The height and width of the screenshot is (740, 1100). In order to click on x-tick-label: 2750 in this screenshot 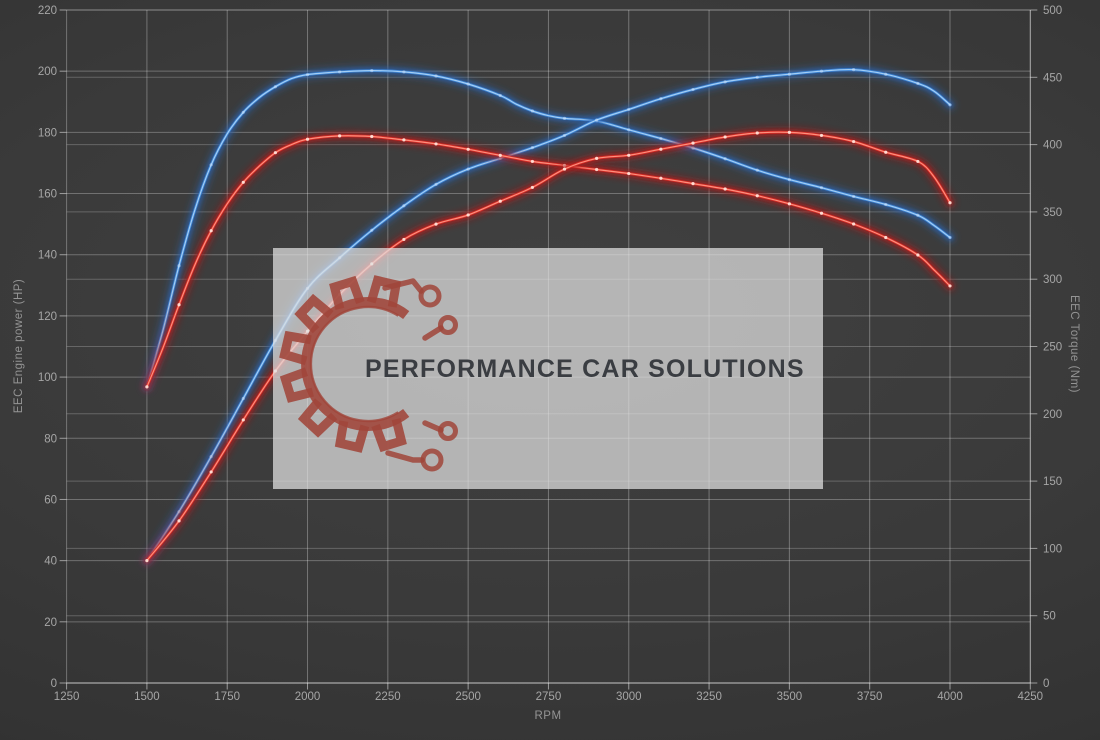, I will do `click(549, 697)`.